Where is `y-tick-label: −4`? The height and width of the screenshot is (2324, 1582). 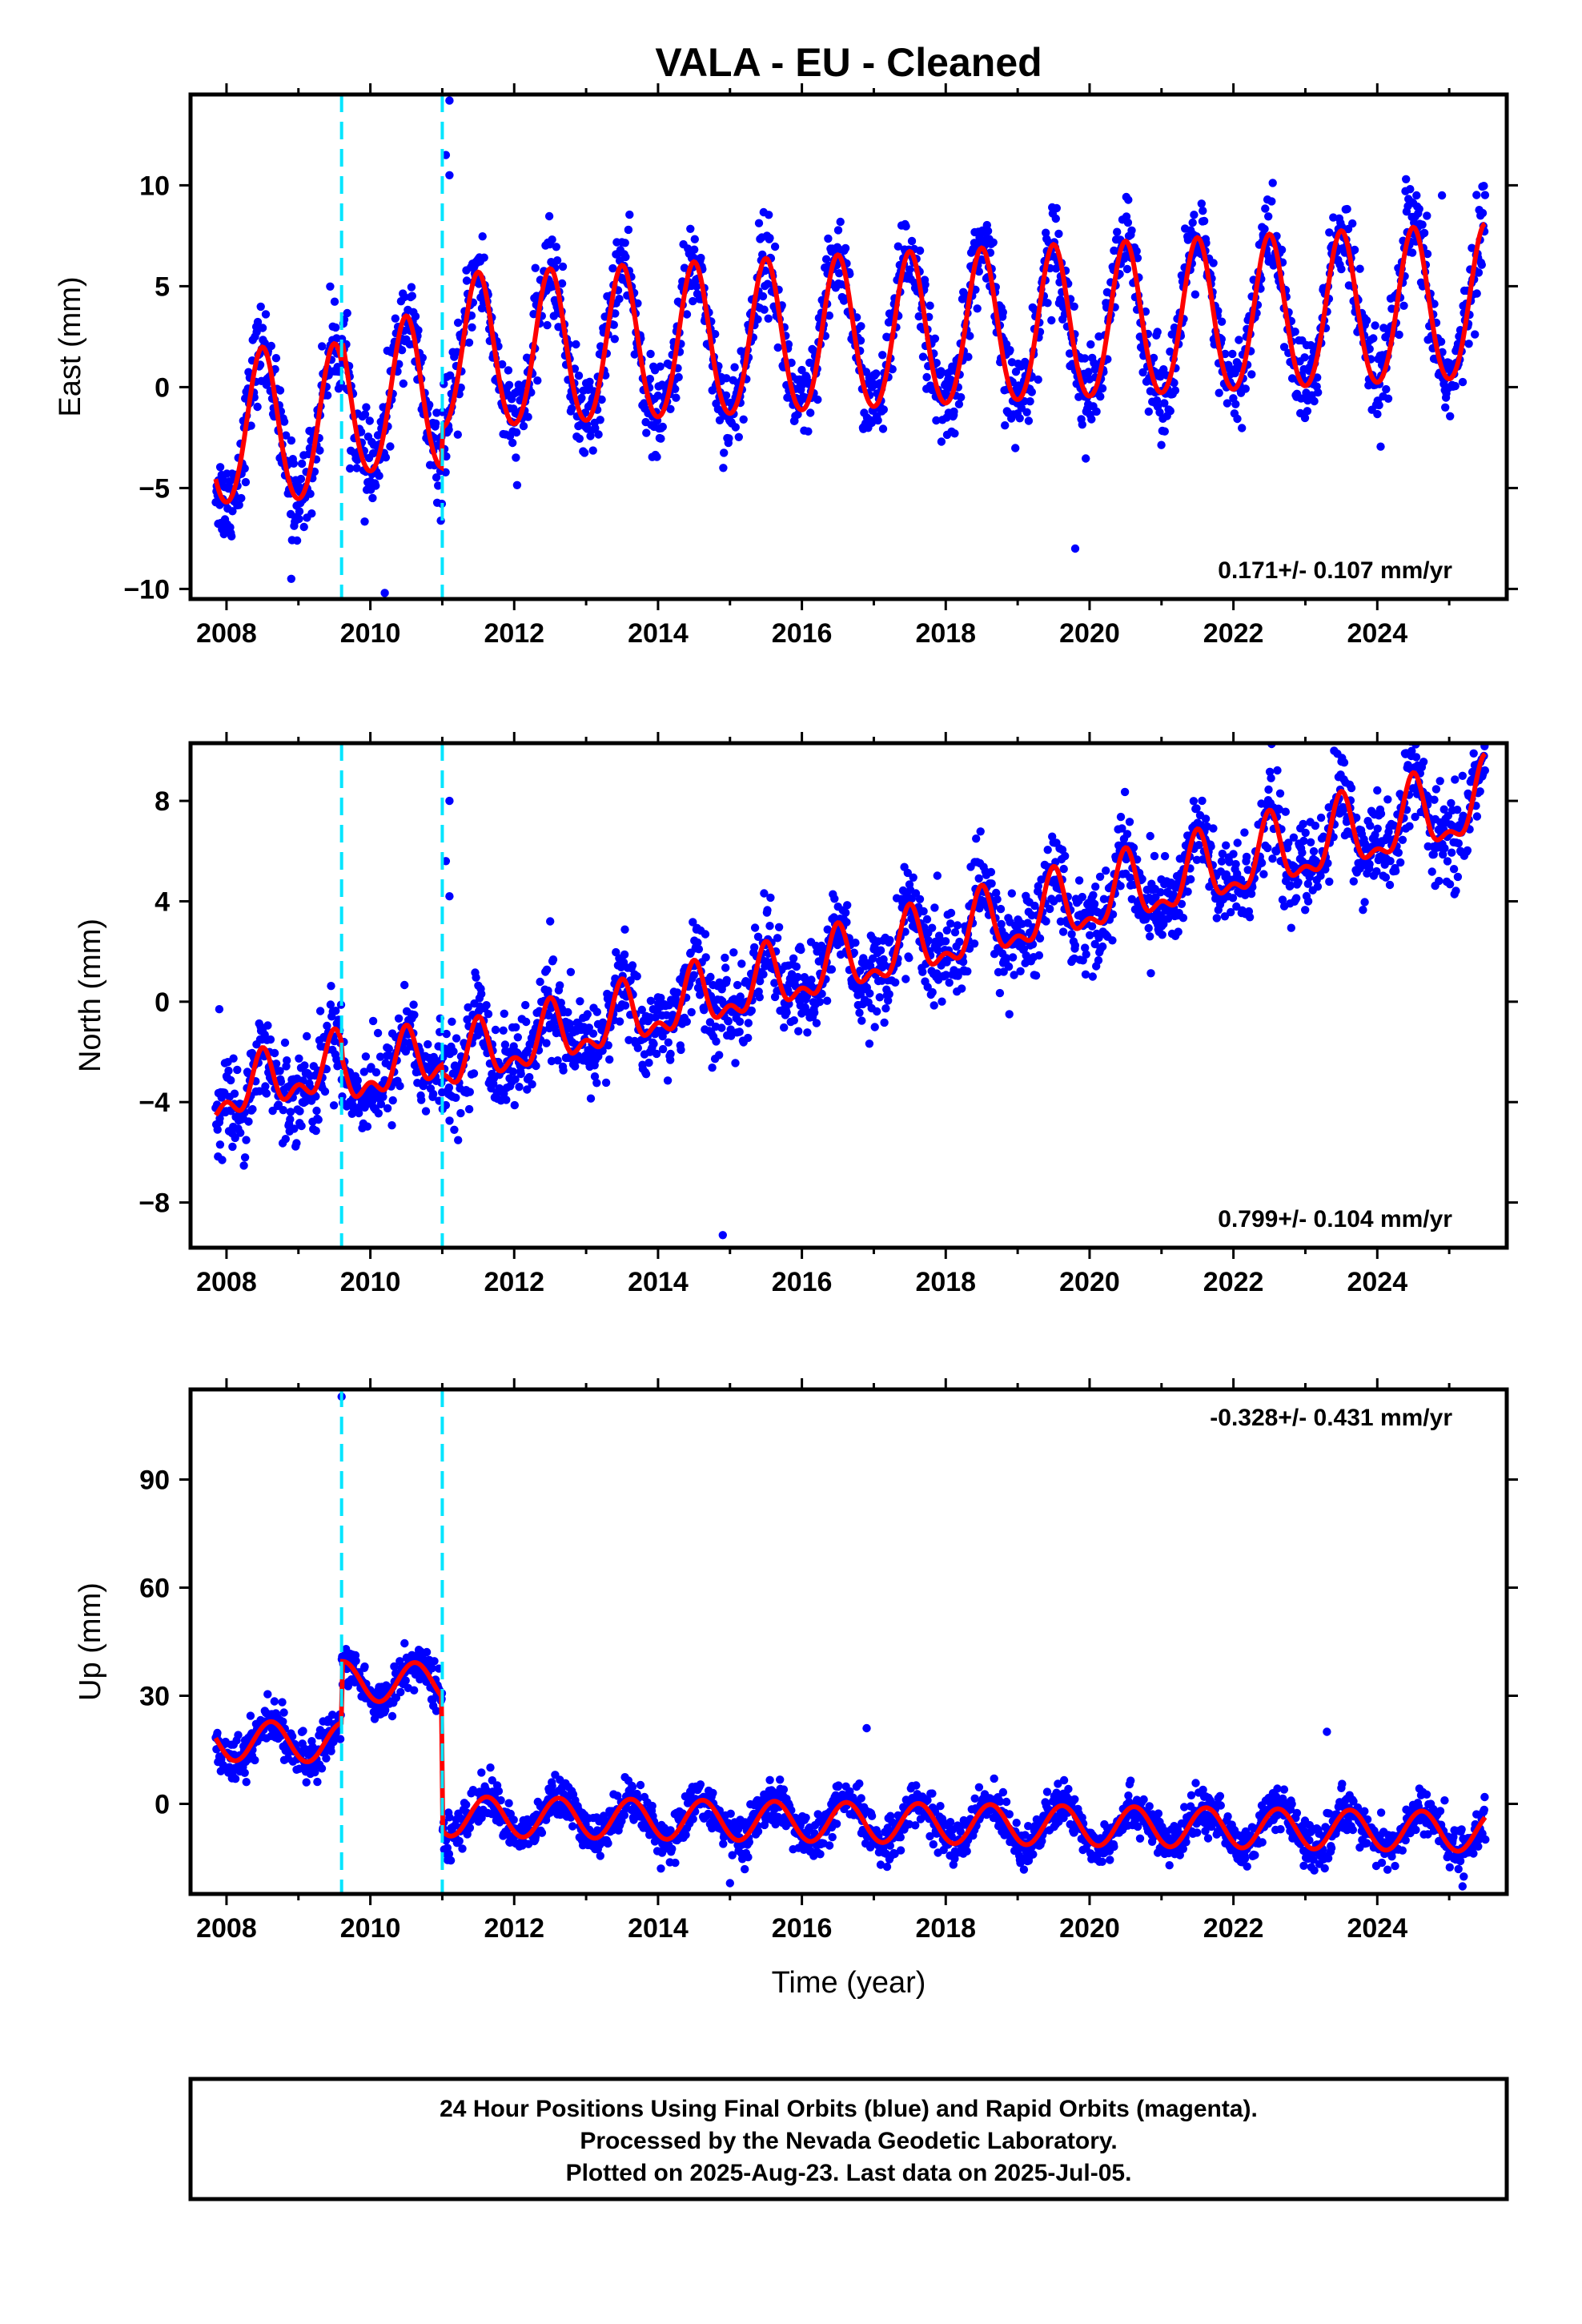 y-tick-label: −4 is located at coordinates (154, 1103).